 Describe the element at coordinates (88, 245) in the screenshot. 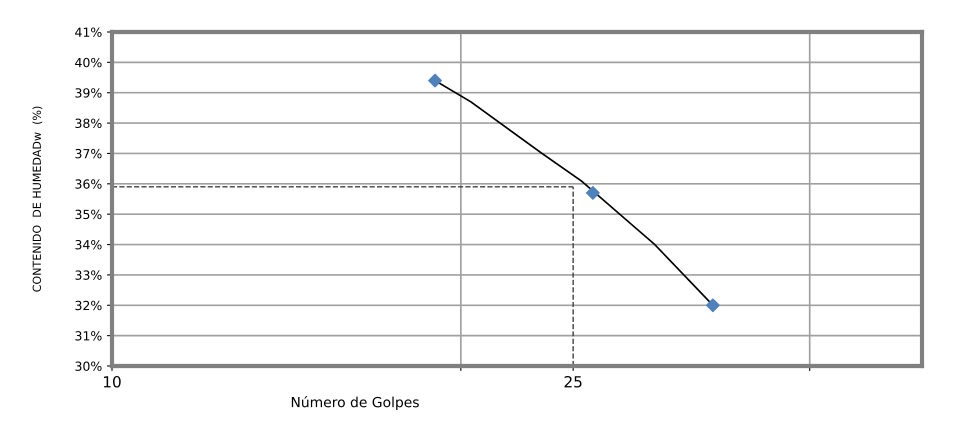

I see `y-tick-label: 34%` at that location.